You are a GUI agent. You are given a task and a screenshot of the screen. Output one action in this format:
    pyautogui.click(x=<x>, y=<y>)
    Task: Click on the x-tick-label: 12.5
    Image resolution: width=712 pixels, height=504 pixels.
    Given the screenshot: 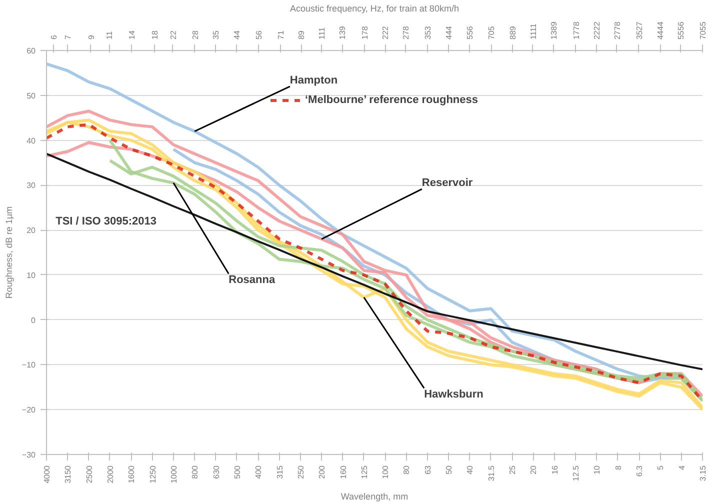 What is the action you would take?
    pyautogui.click(x=576, y=473)
    